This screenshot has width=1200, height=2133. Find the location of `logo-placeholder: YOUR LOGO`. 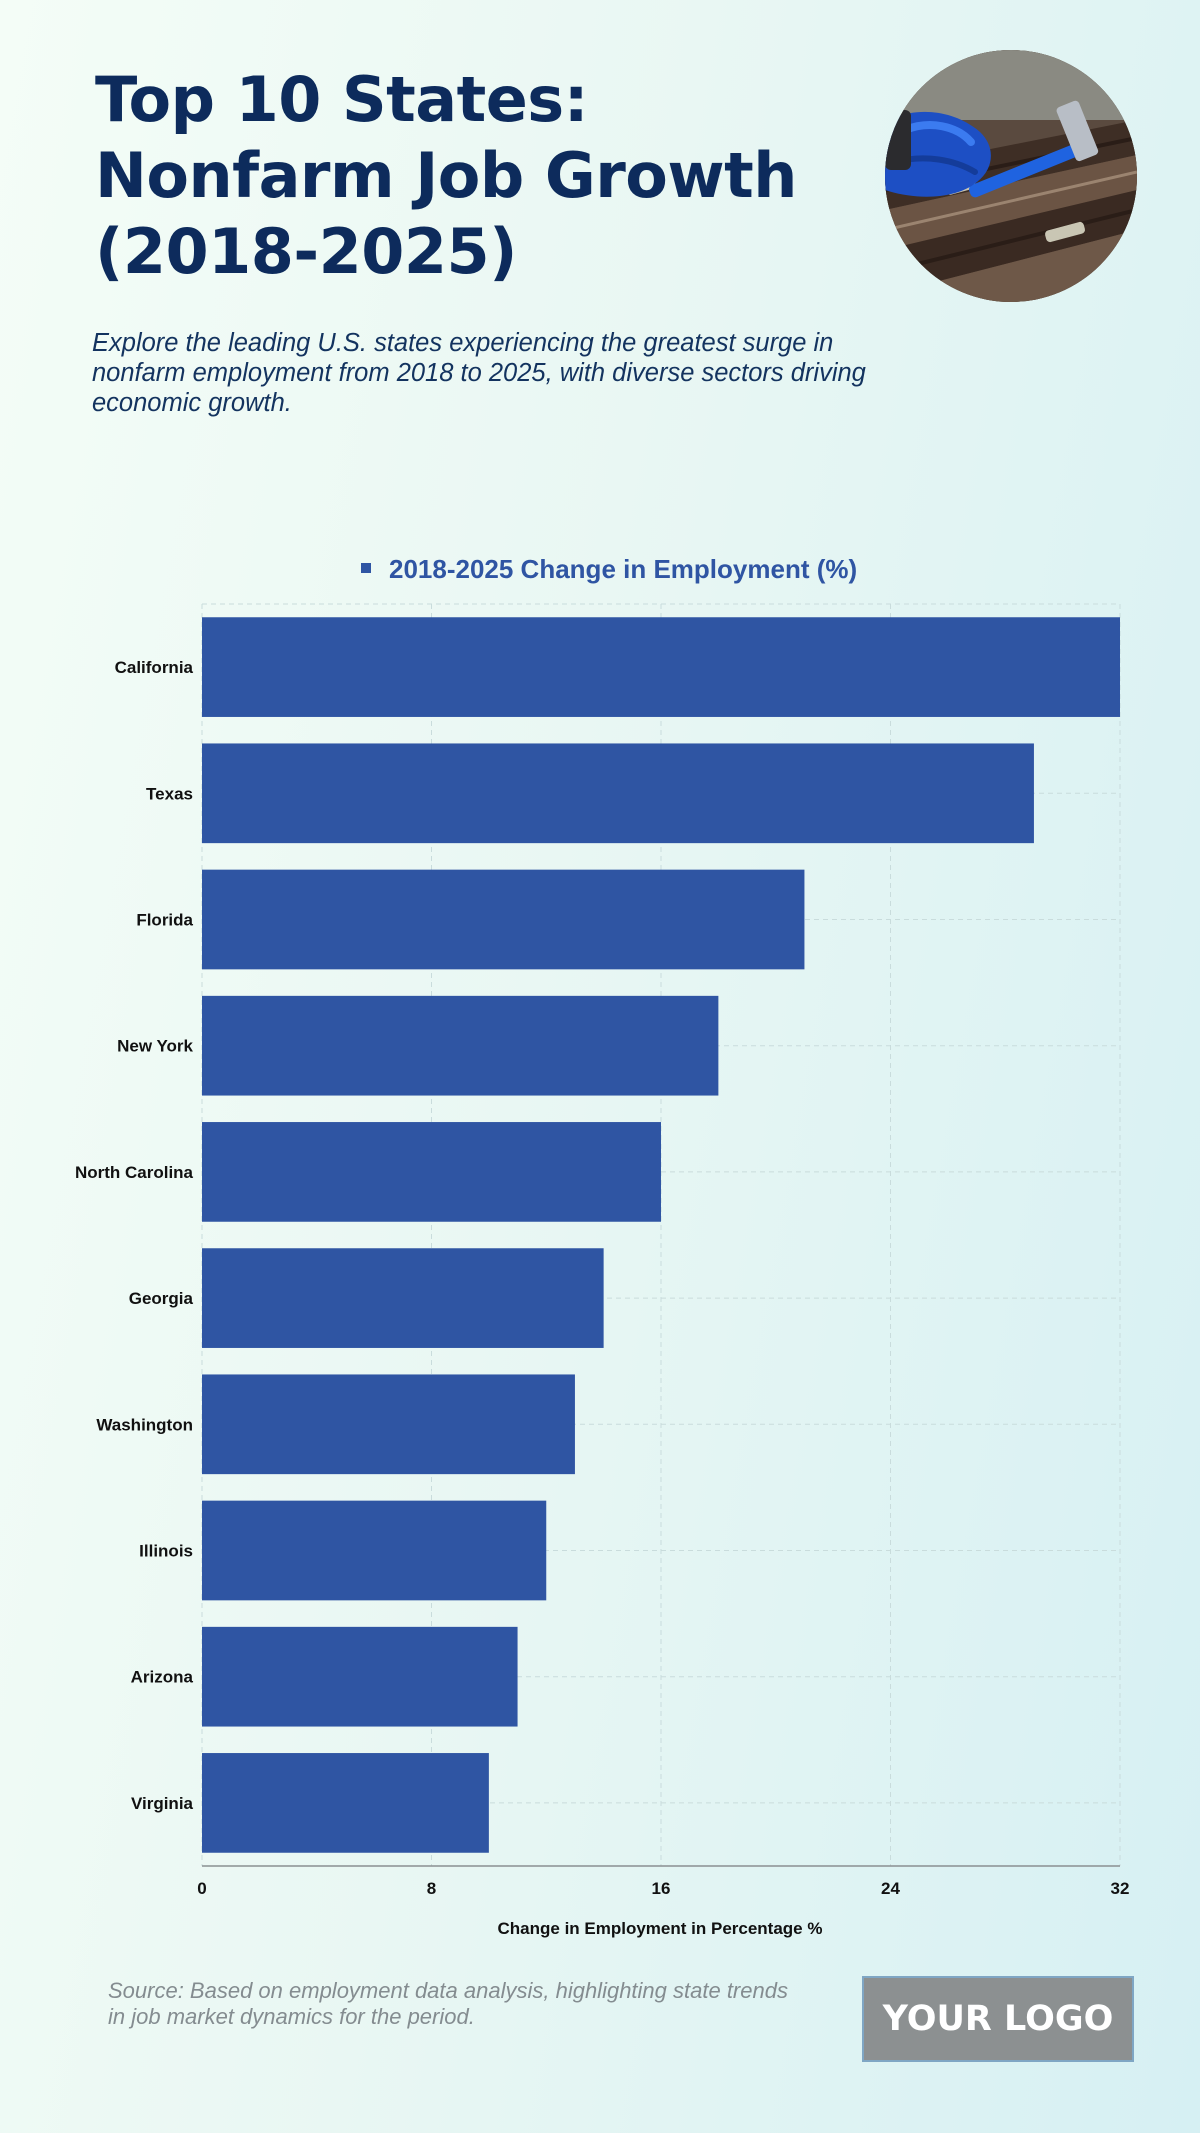

logo-placeholder: YOUR LOGO is located at coordinates (998, 2019).